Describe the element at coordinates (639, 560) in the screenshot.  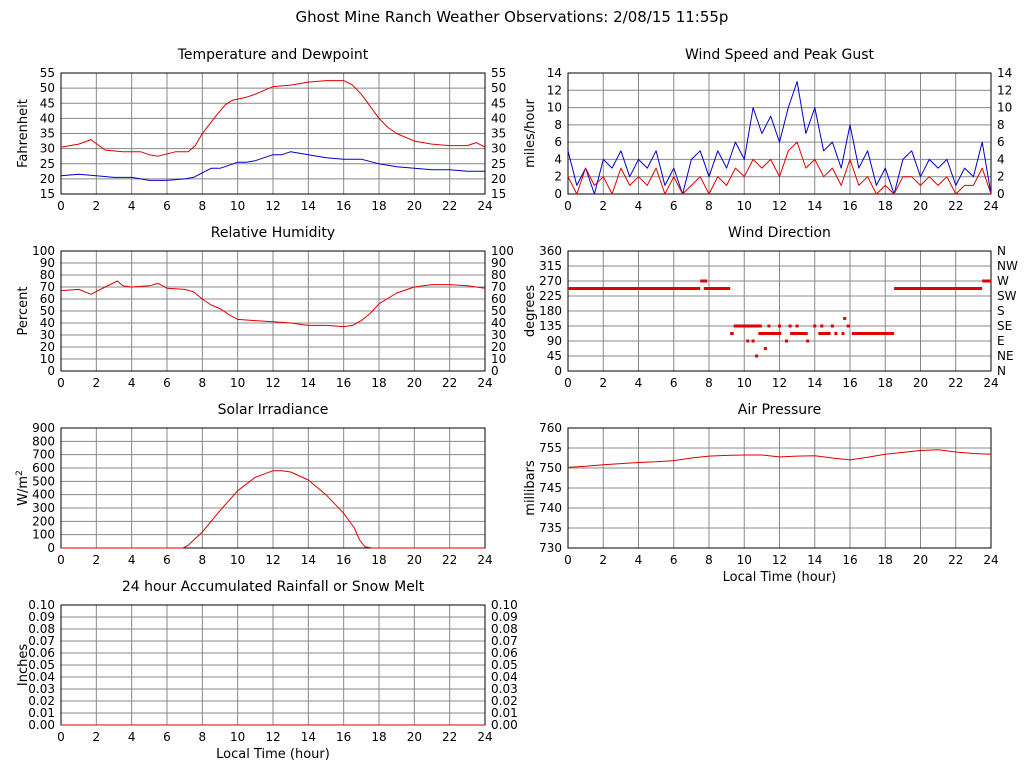
I see `pressure-x-tick-label: 4` at that location.